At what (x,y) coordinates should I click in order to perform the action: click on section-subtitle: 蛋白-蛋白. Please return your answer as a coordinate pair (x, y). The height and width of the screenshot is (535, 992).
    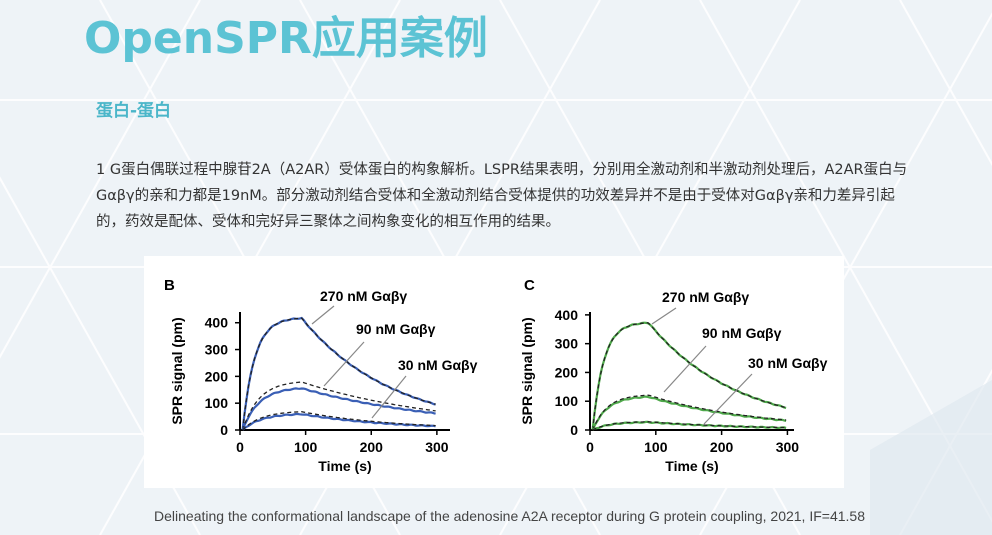
    Looking at the image, I should click on (134, 111).